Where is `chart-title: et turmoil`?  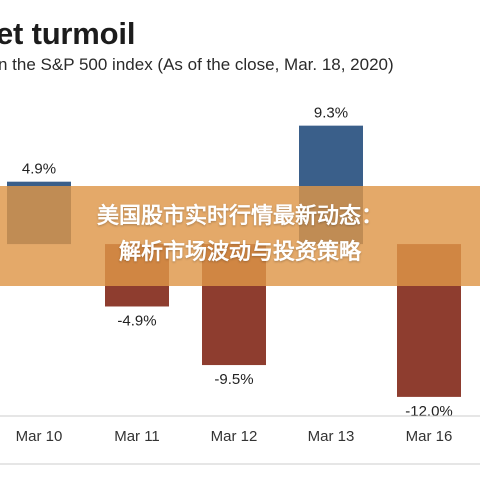
chart-title: et turmoil is located at coordinates (68, 33).